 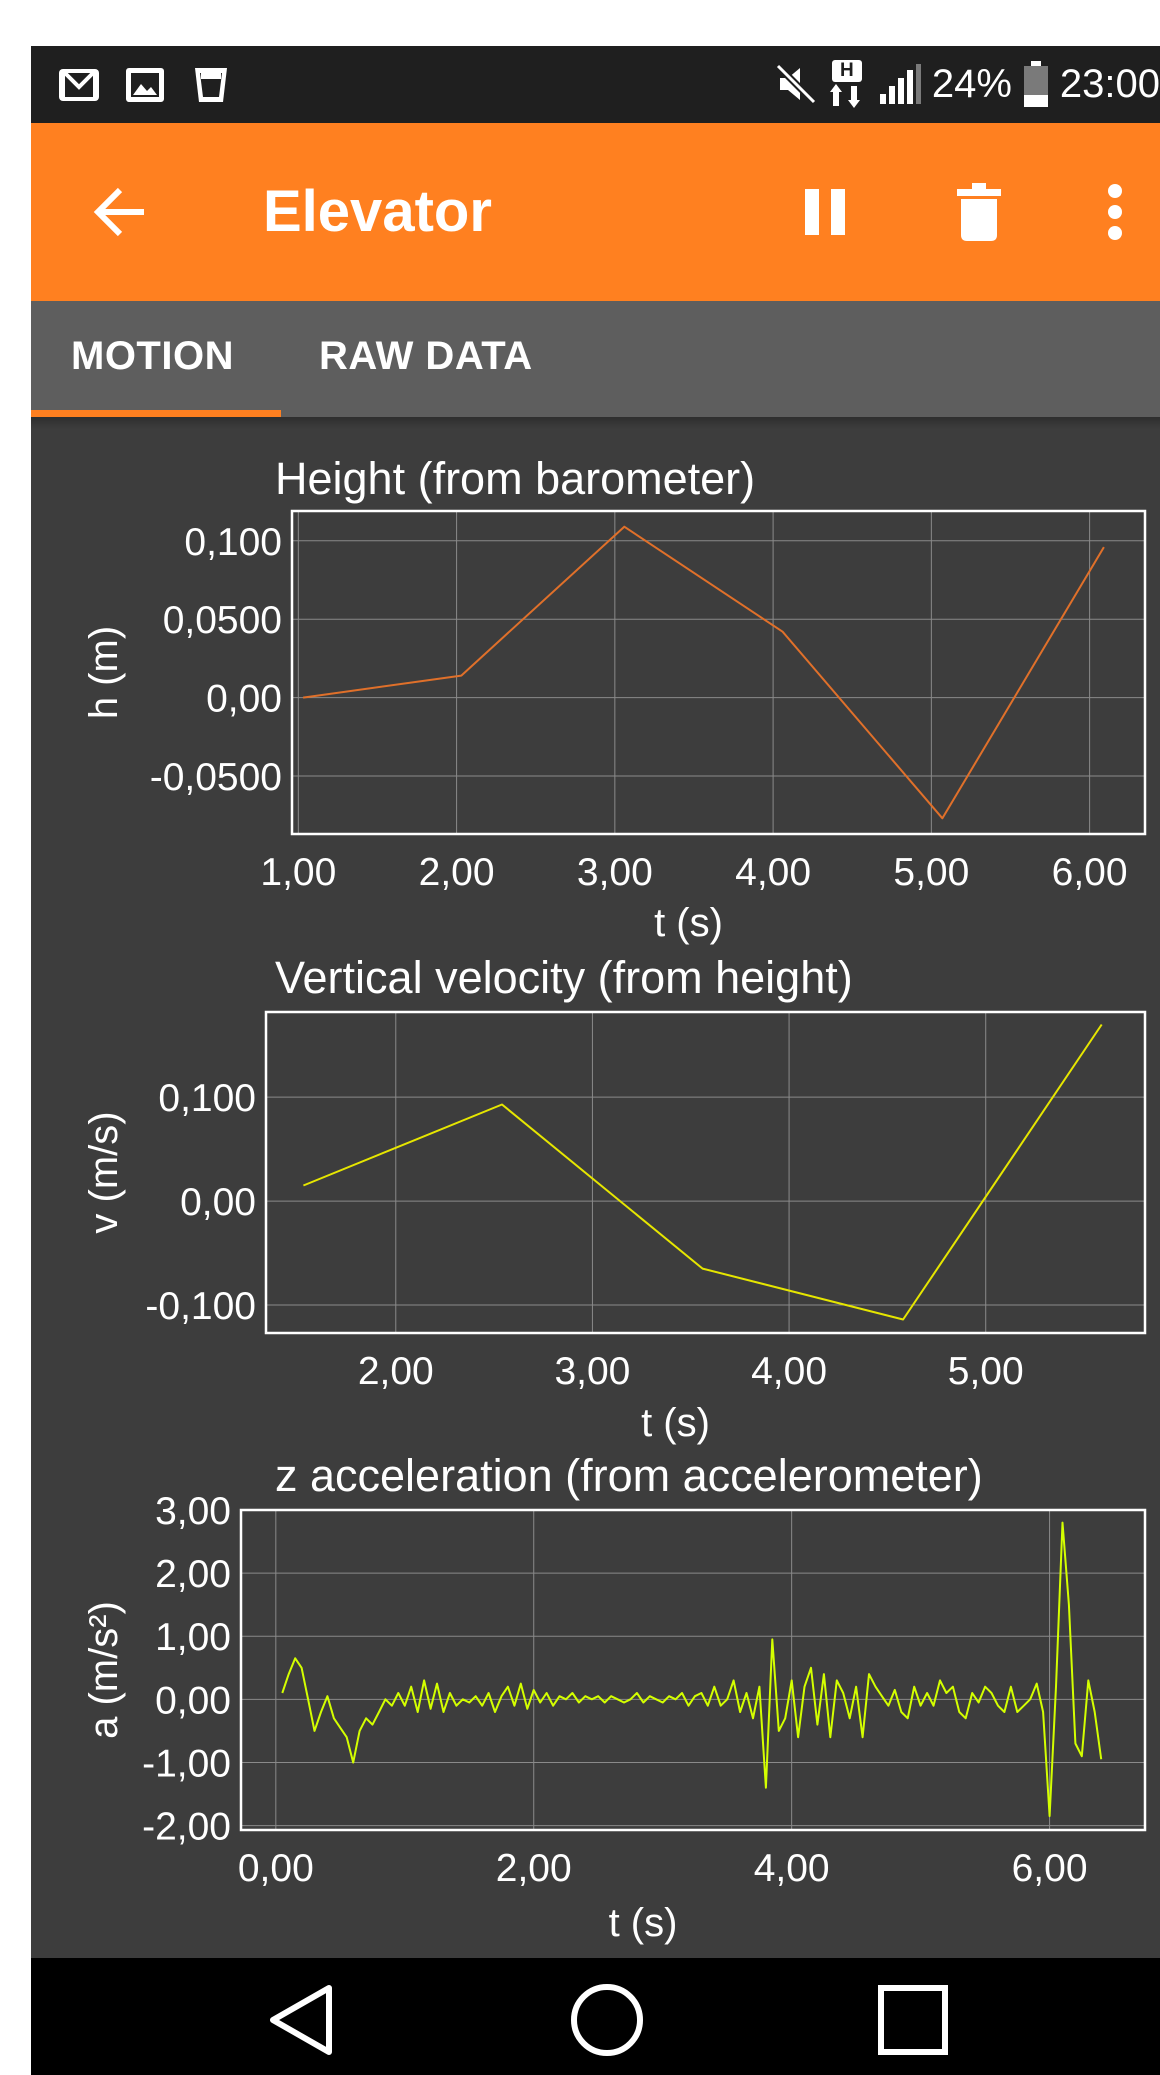 I want to click on battery-percent: 24%, so click(x=971, y=83).